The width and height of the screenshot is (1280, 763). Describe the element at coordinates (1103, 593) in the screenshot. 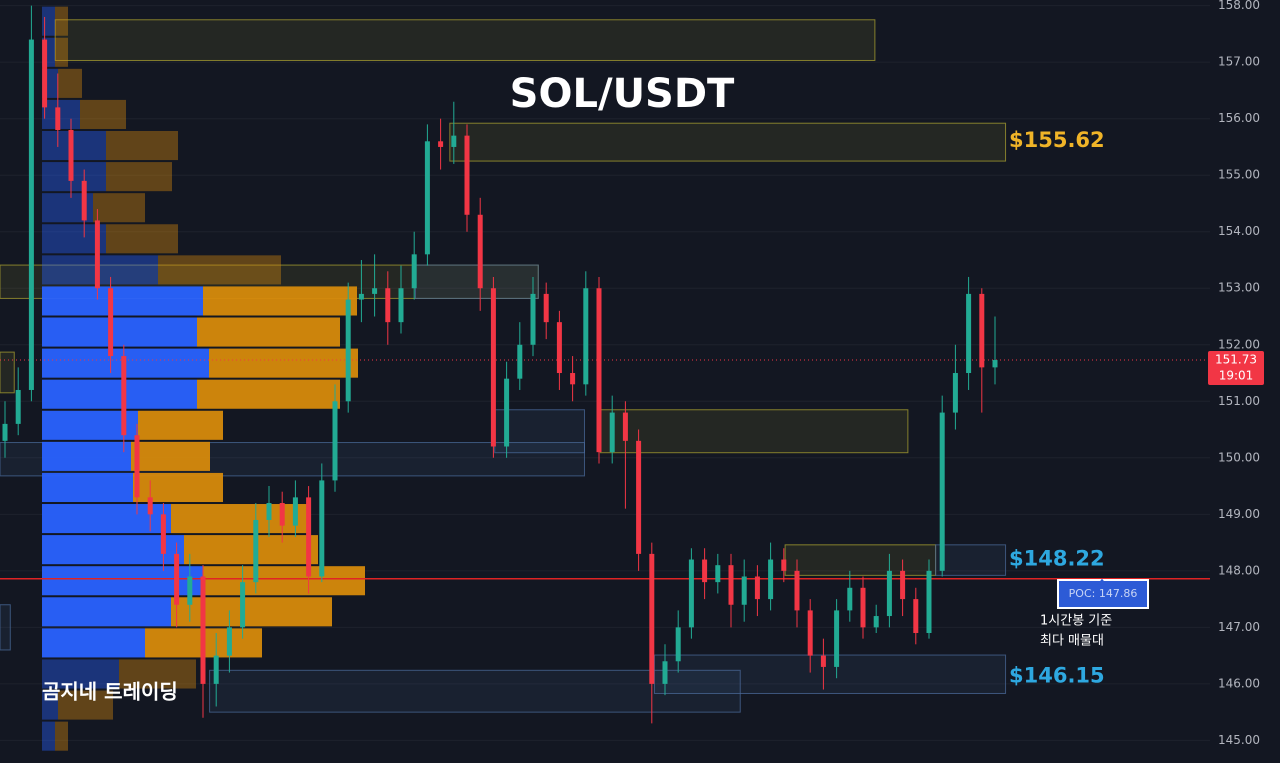

I see `poc-label: POC: 147.86` at that location.